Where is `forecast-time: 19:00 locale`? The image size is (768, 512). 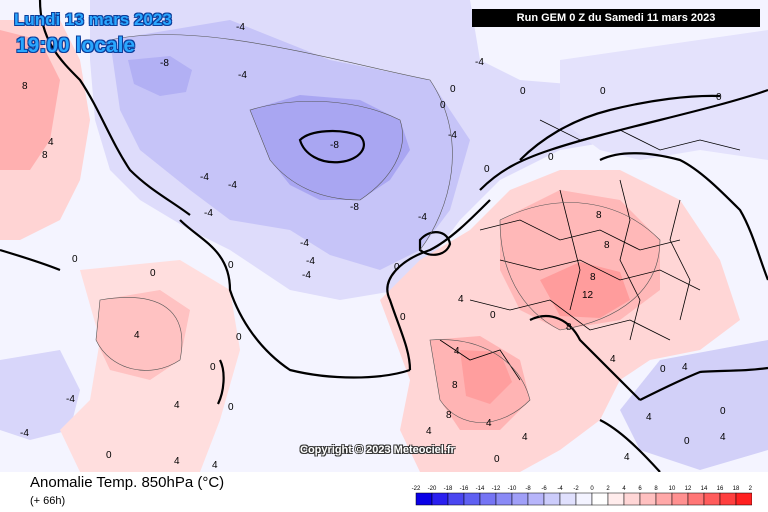 forecast-time: 19:00 locale is located at coordinates (76, 45).